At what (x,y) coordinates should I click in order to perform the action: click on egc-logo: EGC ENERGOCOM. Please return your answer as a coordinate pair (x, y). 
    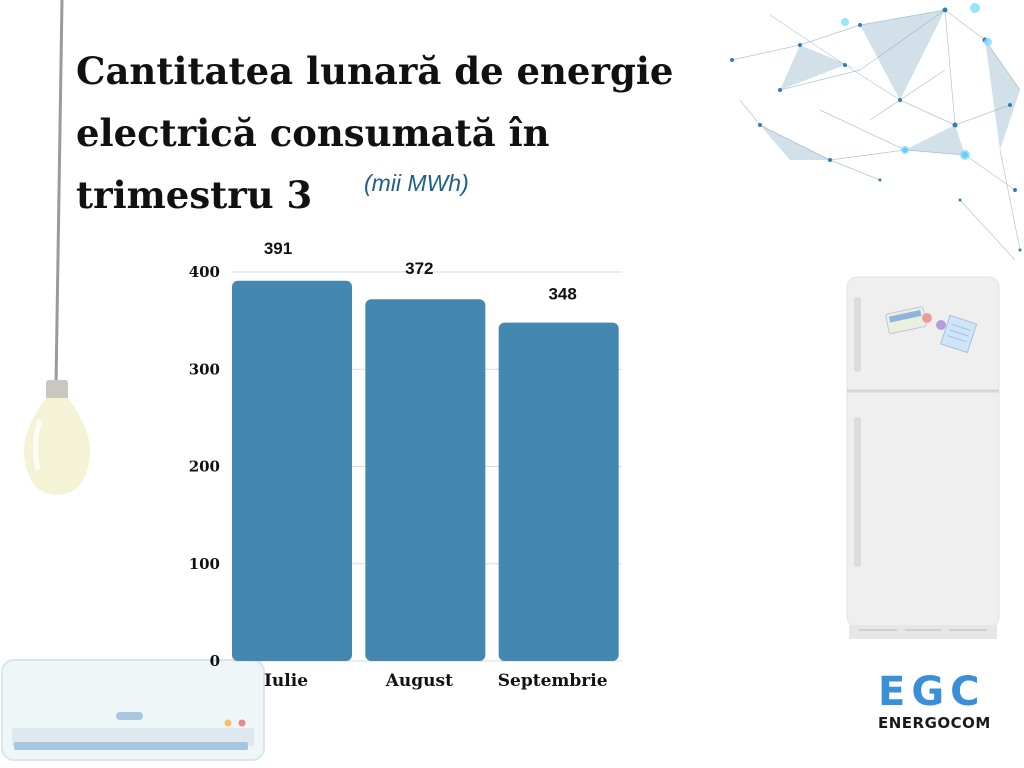
    Looking at the image, I should click on (943, 702).